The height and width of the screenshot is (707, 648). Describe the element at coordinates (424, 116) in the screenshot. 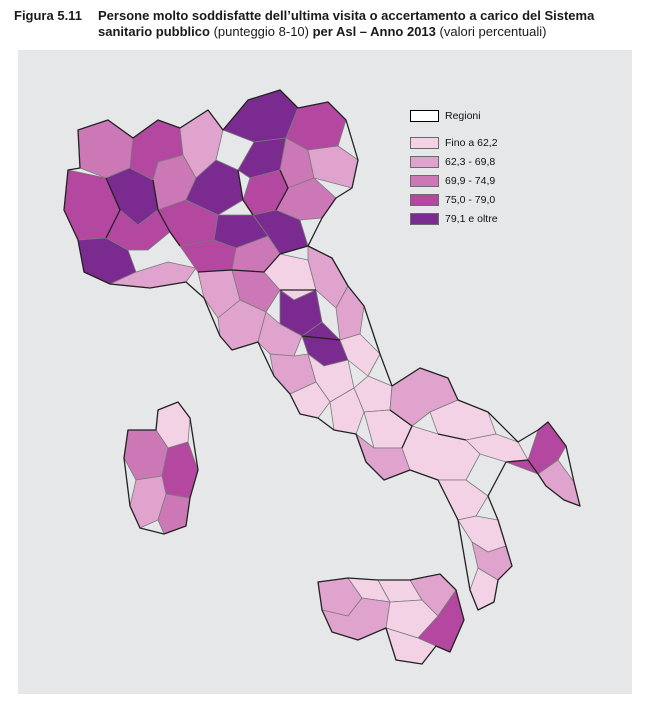

I see `legend-swatch-regioni` at that location.